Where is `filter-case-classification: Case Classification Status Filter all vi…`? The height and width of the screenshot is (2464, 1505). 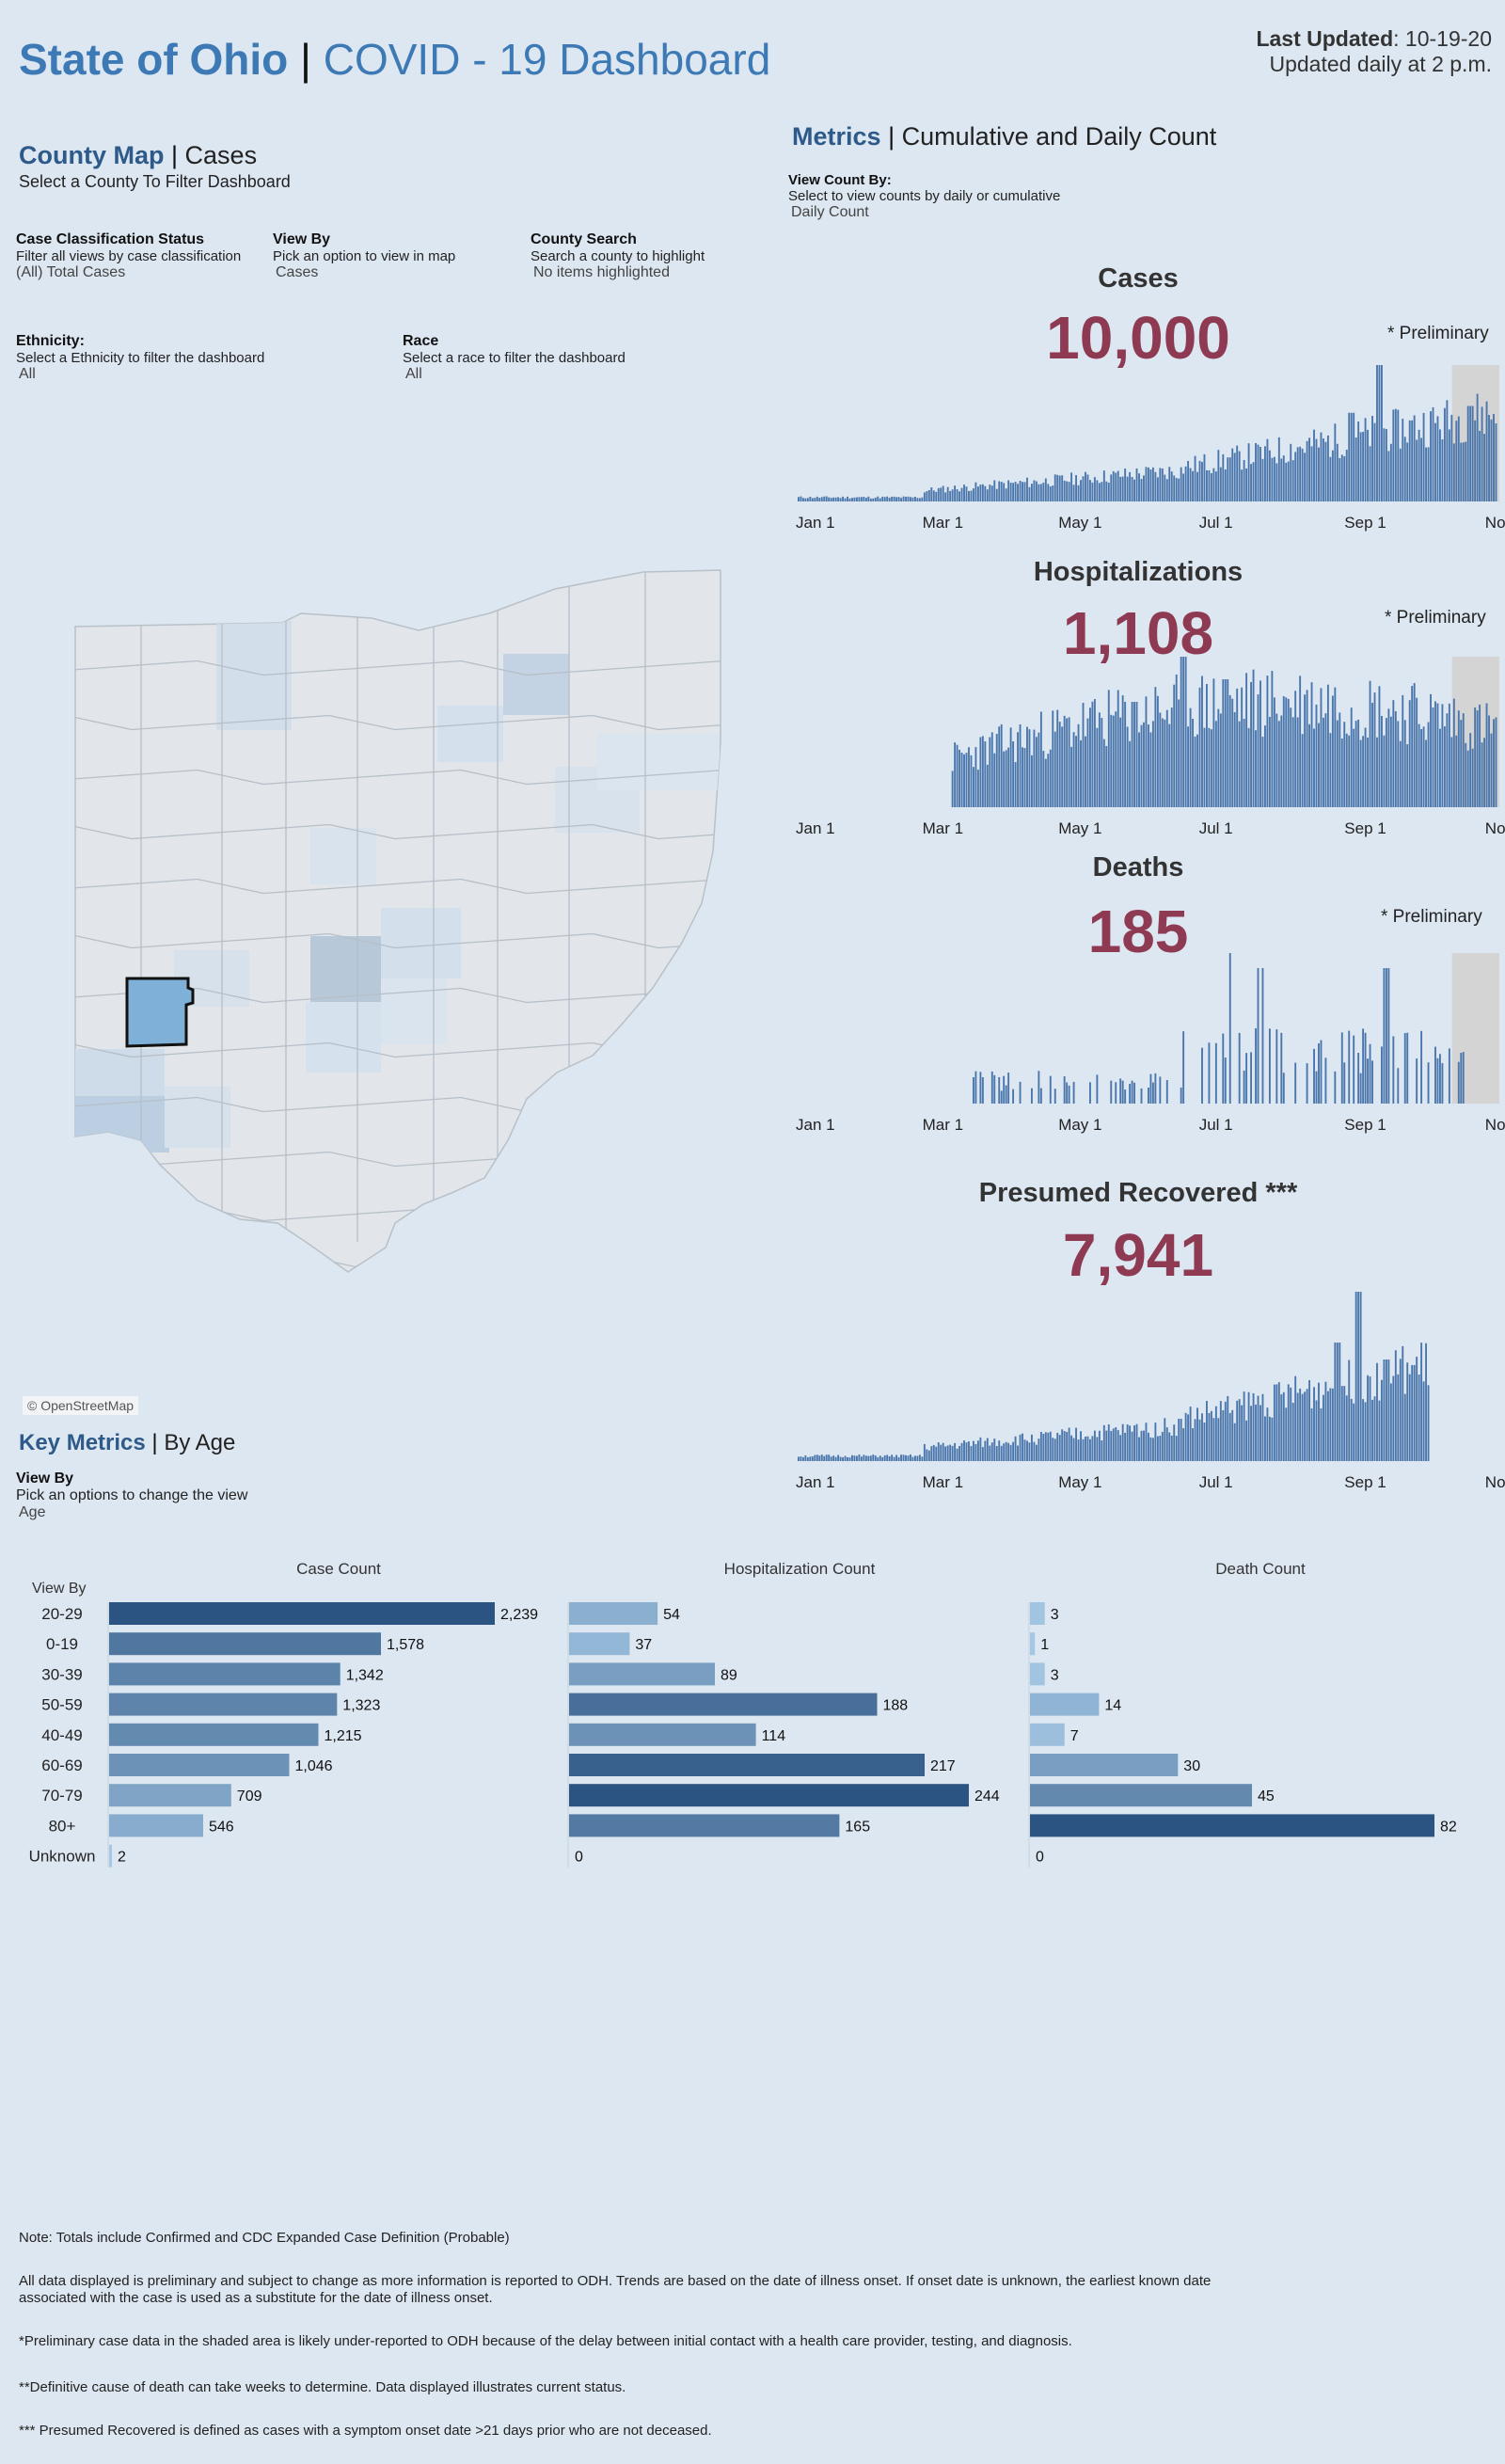 filter-case-classification: Case Classification Status Filter all vi… is located at coordinates (128, 256).